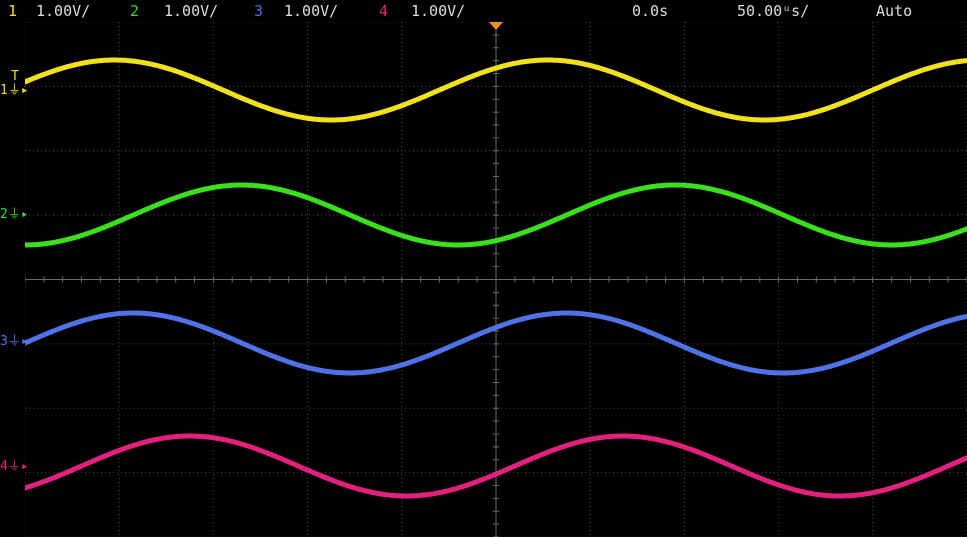 The image size is (967, 537). What do you see at coordinates (4, 214) in the screenshot?
I see `channel-2-marker-label: 2` at bounding box center [4, 214].